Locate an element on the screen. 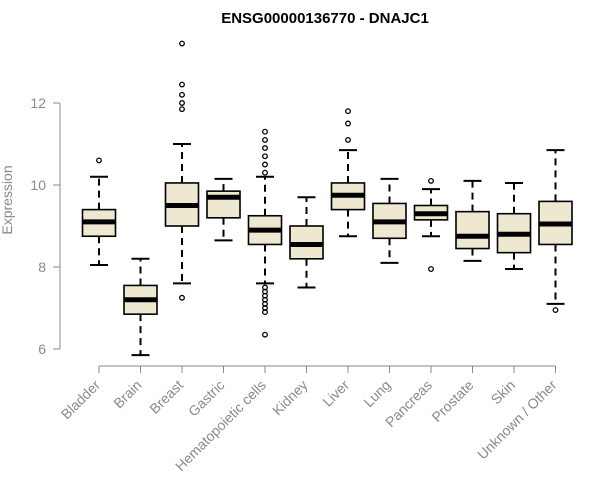  x-tick-label: Breast is located at coordinates (166, 397).